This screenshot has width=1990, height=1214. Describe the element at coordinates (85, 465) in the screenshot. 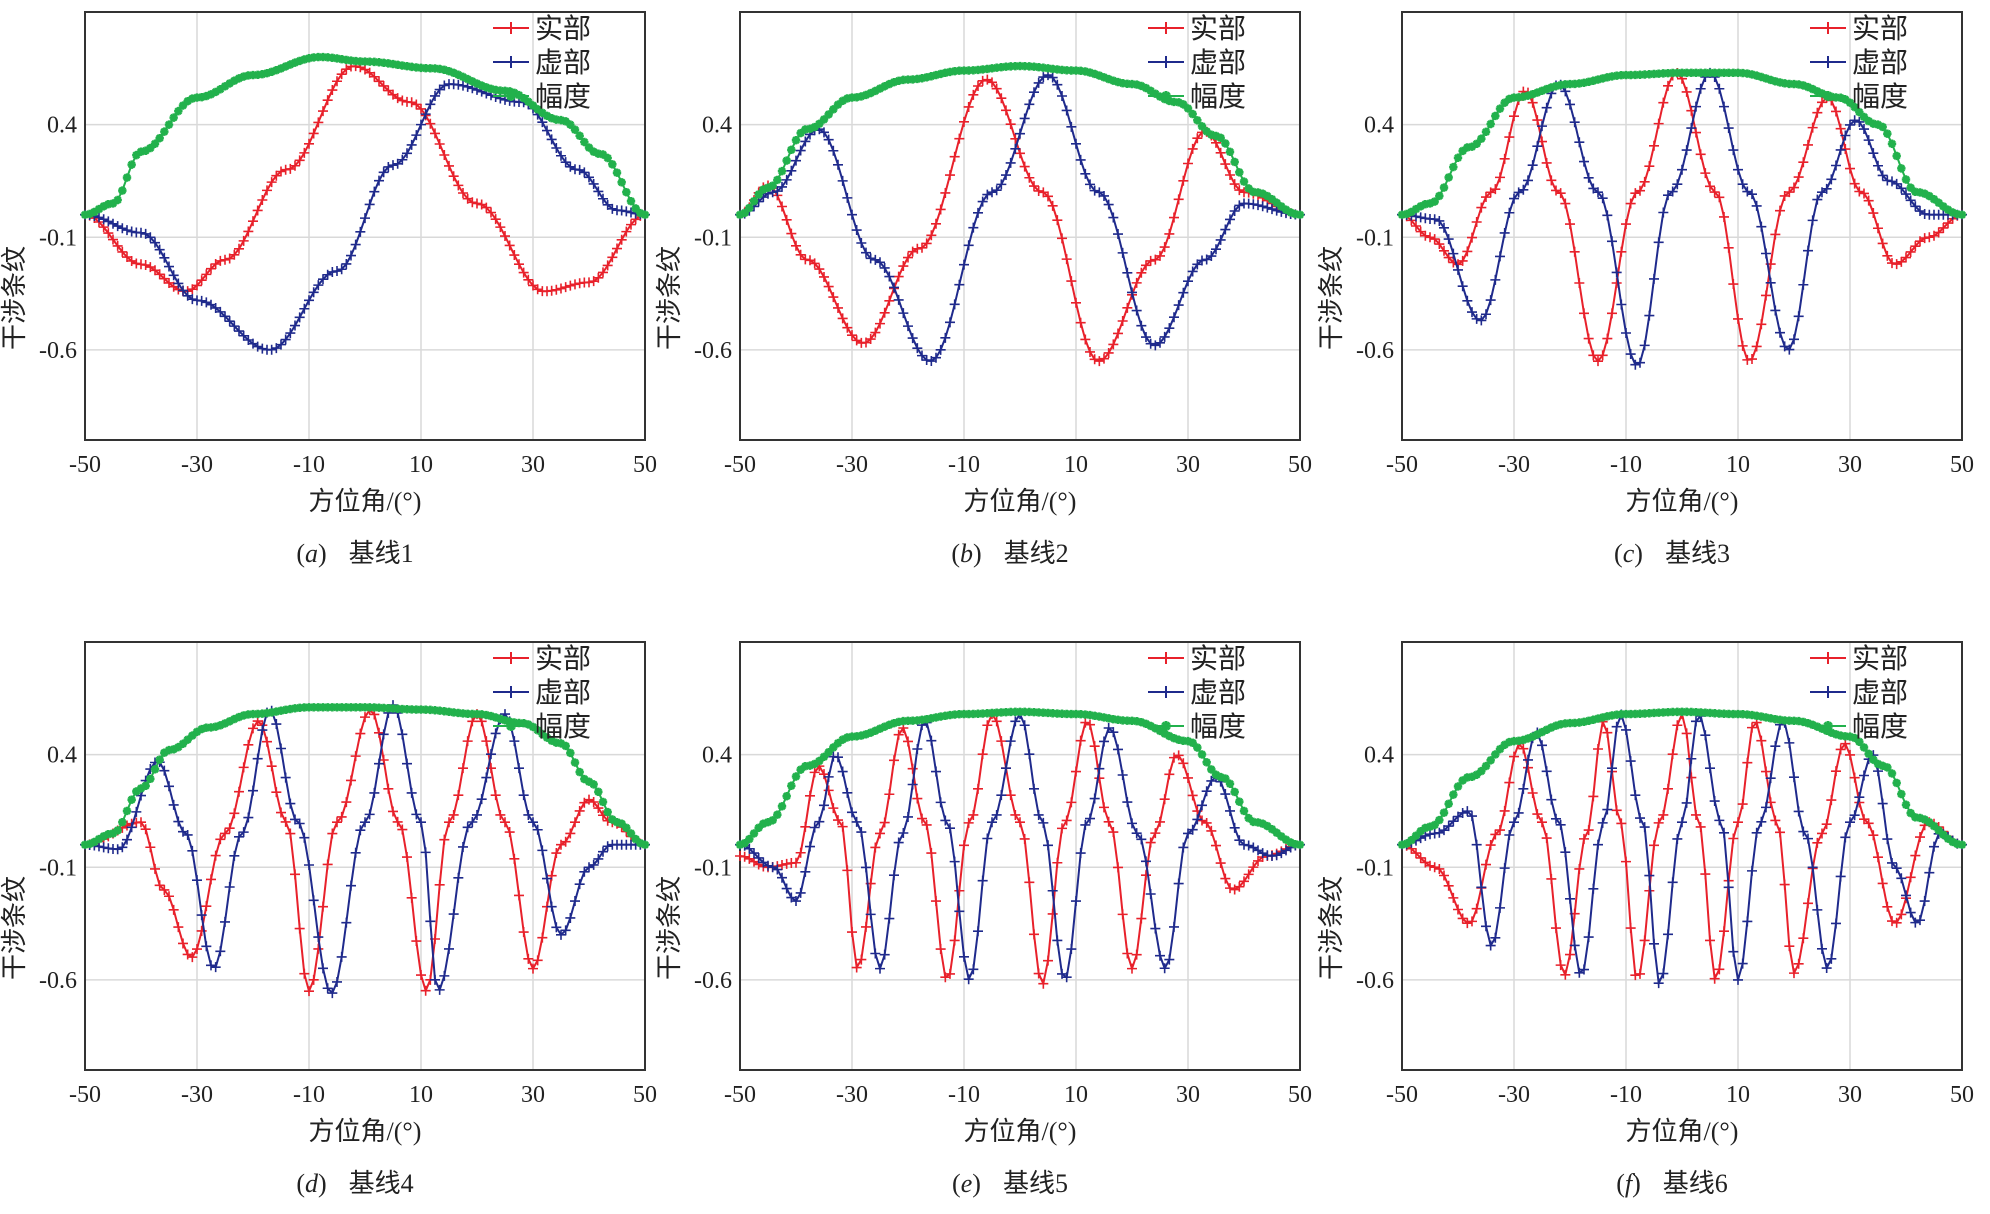

I see `x-tick-label: -50` at that location.